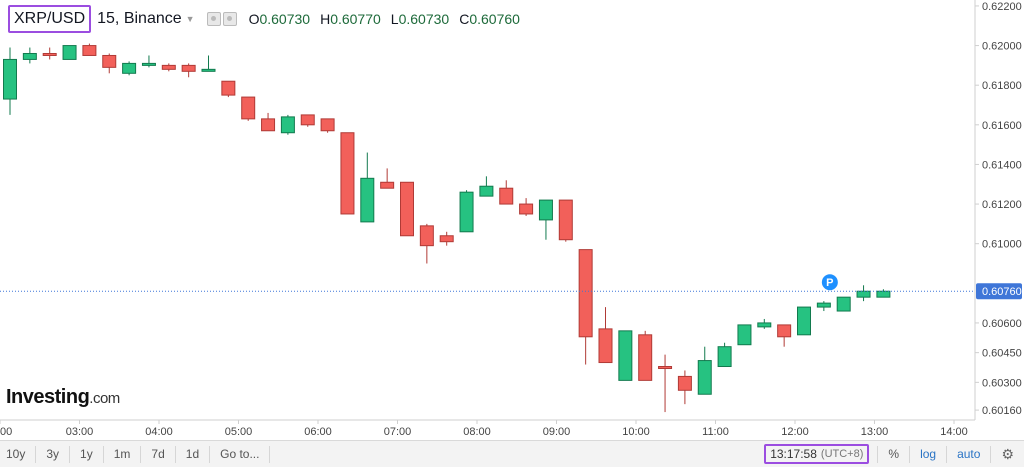  What do you see at coordinates (1002, 324) in the screenshot?
I see `y-tick-label: 0.60600` at bounding box center [1002, 324].